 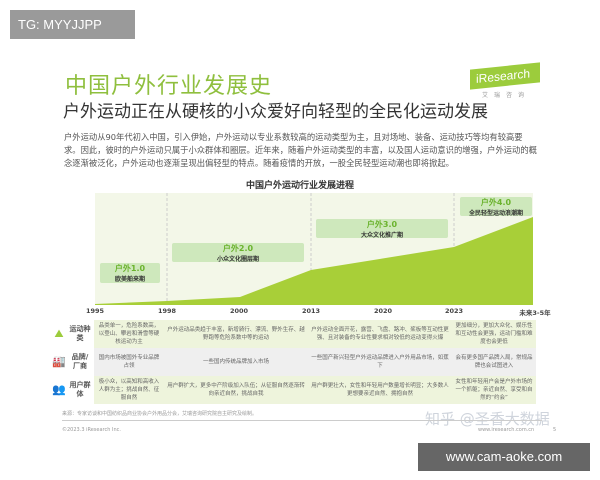 What do you see at coordinates (80, 333) in the screenshot?
I see `row-label: 运动种类` at bounding box center [80, 333].